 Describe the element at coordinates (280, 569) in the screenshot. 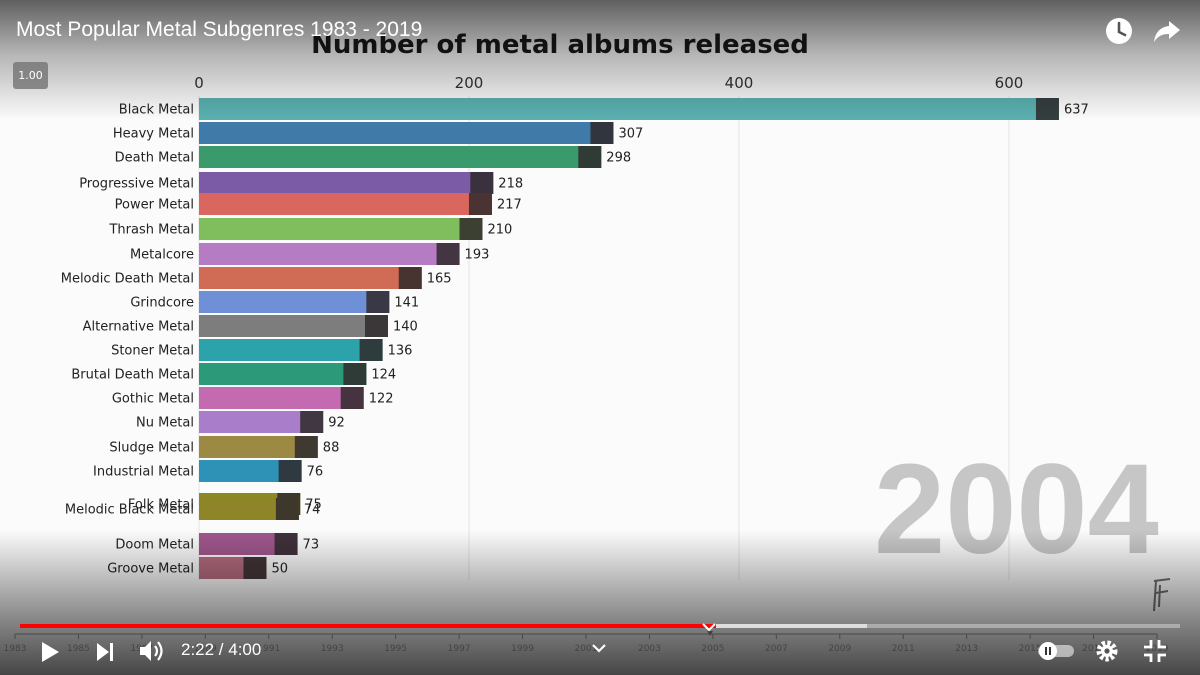

I see `value-label: 50` at that location.